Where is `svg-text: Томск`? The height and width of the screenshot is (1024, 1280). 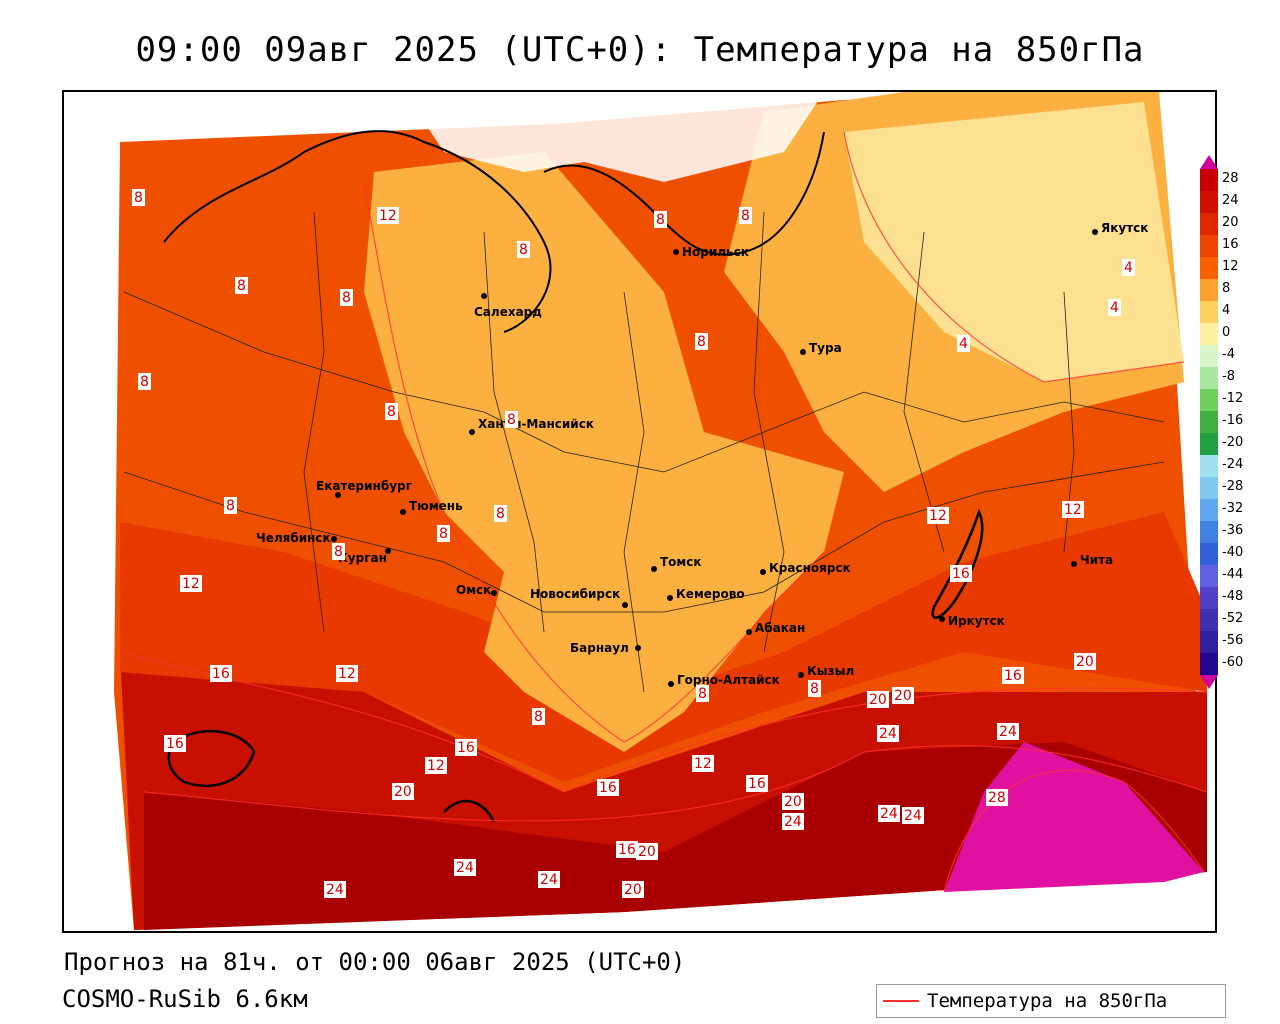 svg-text: Томск is located at coordinates (681, 562).